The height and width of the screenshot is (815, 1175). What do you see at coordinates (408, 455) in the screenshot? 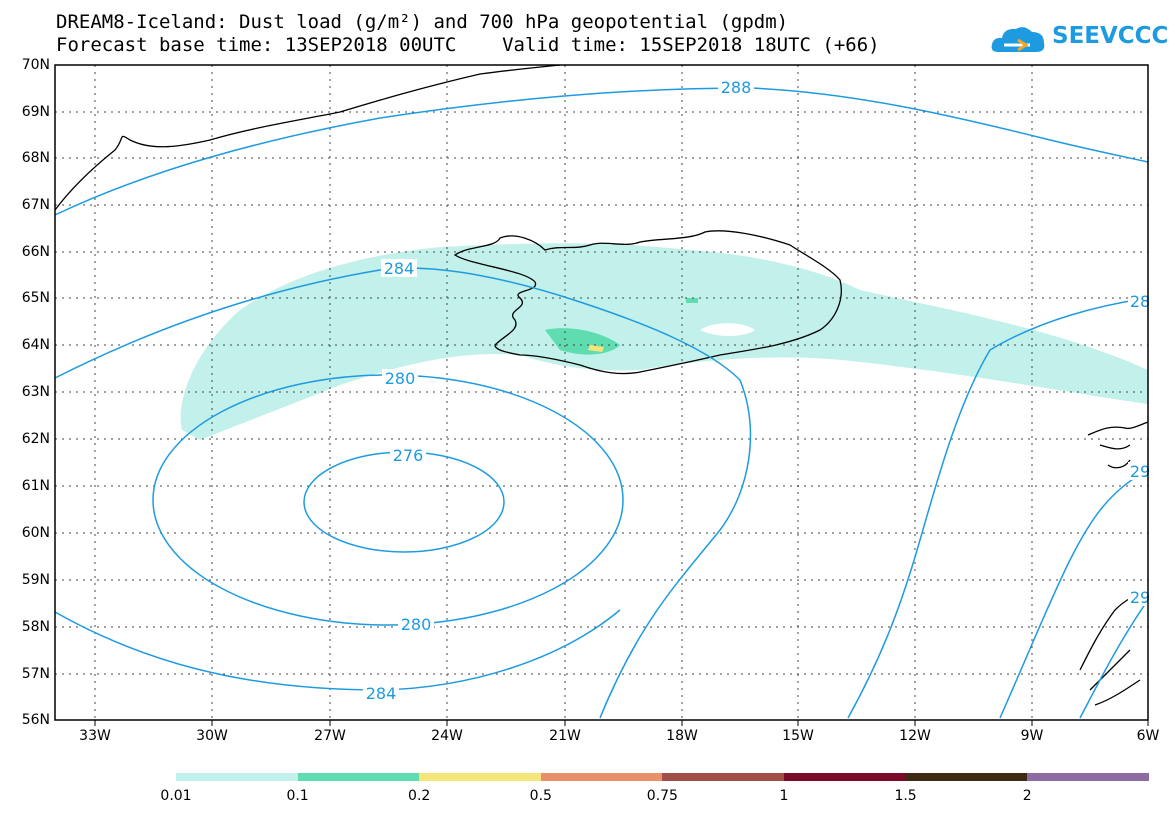
I see `contour-label: 276` at bounding box center [408, 455].